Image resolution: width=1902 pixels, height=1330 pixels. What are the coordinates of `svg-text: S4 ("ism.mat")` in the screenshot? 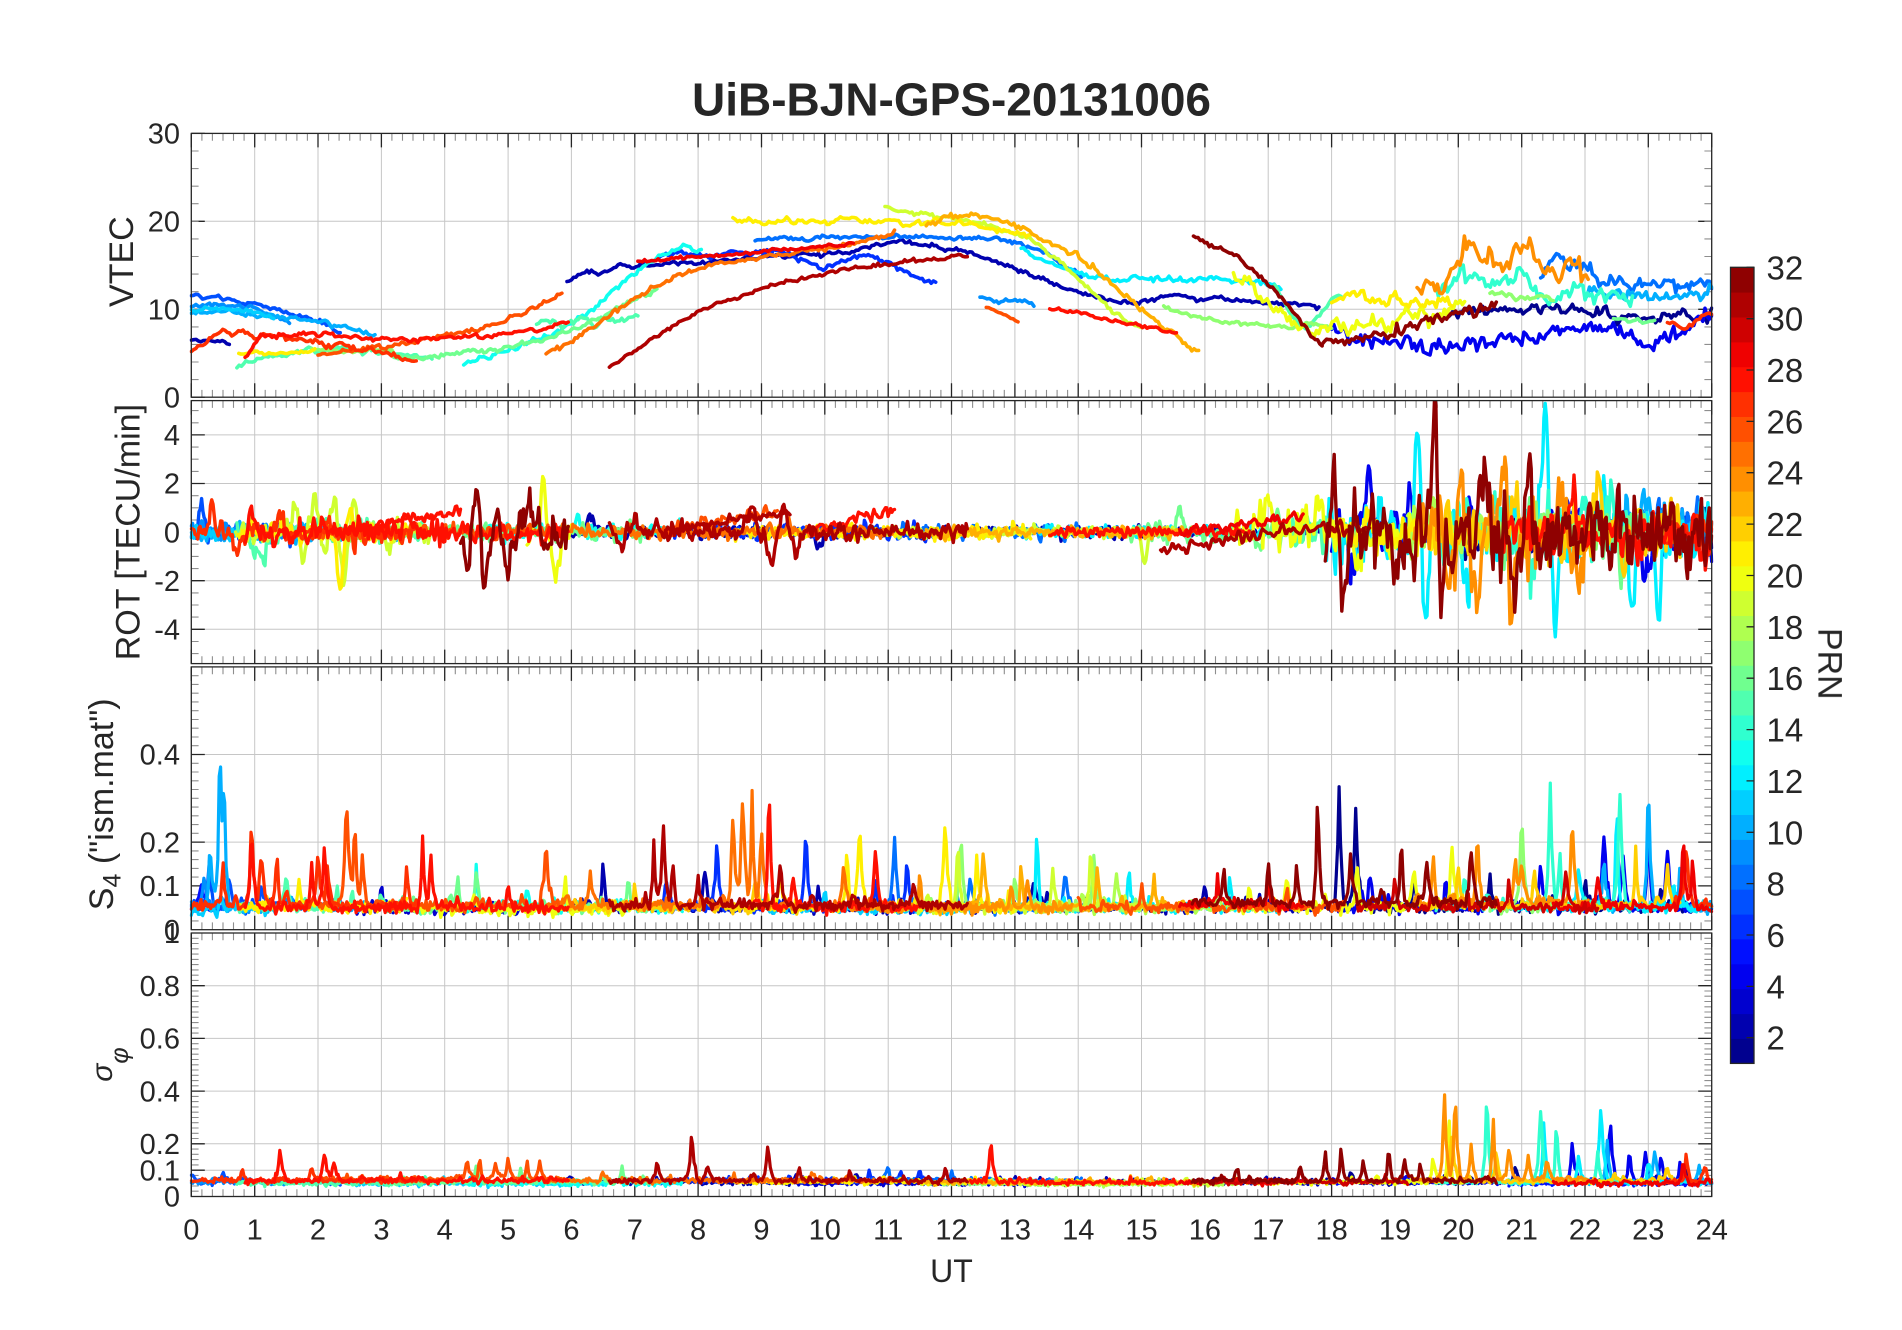 It's located at (105, 804).